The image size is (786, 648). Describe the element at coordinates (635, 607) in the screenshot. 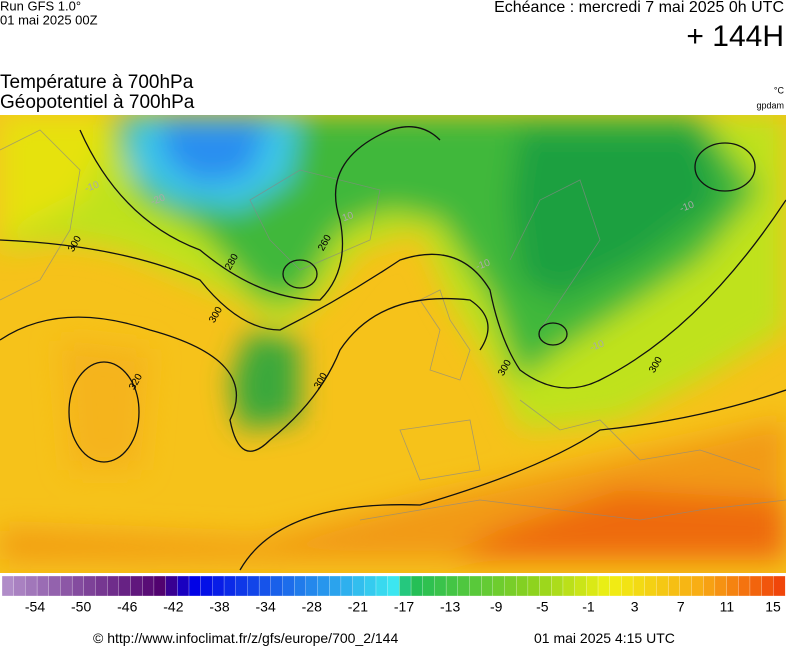

I see `colorbar-label: 3` at that location.